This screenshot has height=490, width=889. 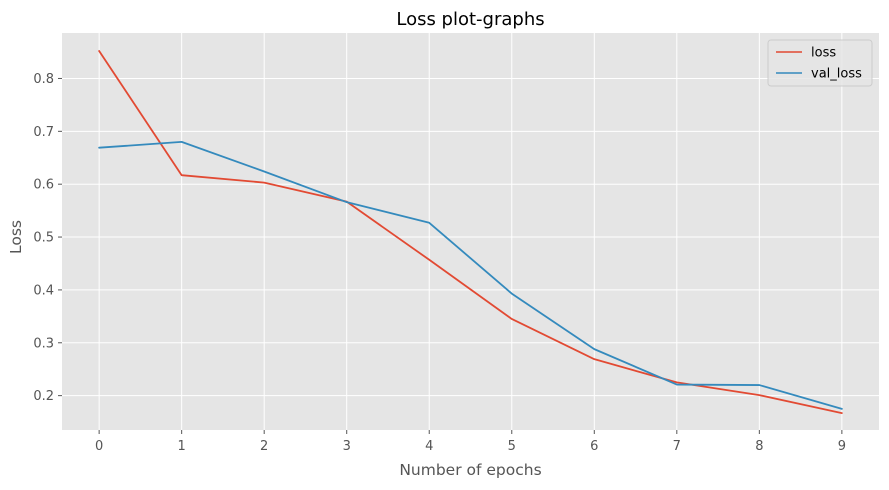 What do you see at coordinates (43, 185) in the screenshot?
I see `y-tick-label: 0.6` at bounding box center [43, 185].